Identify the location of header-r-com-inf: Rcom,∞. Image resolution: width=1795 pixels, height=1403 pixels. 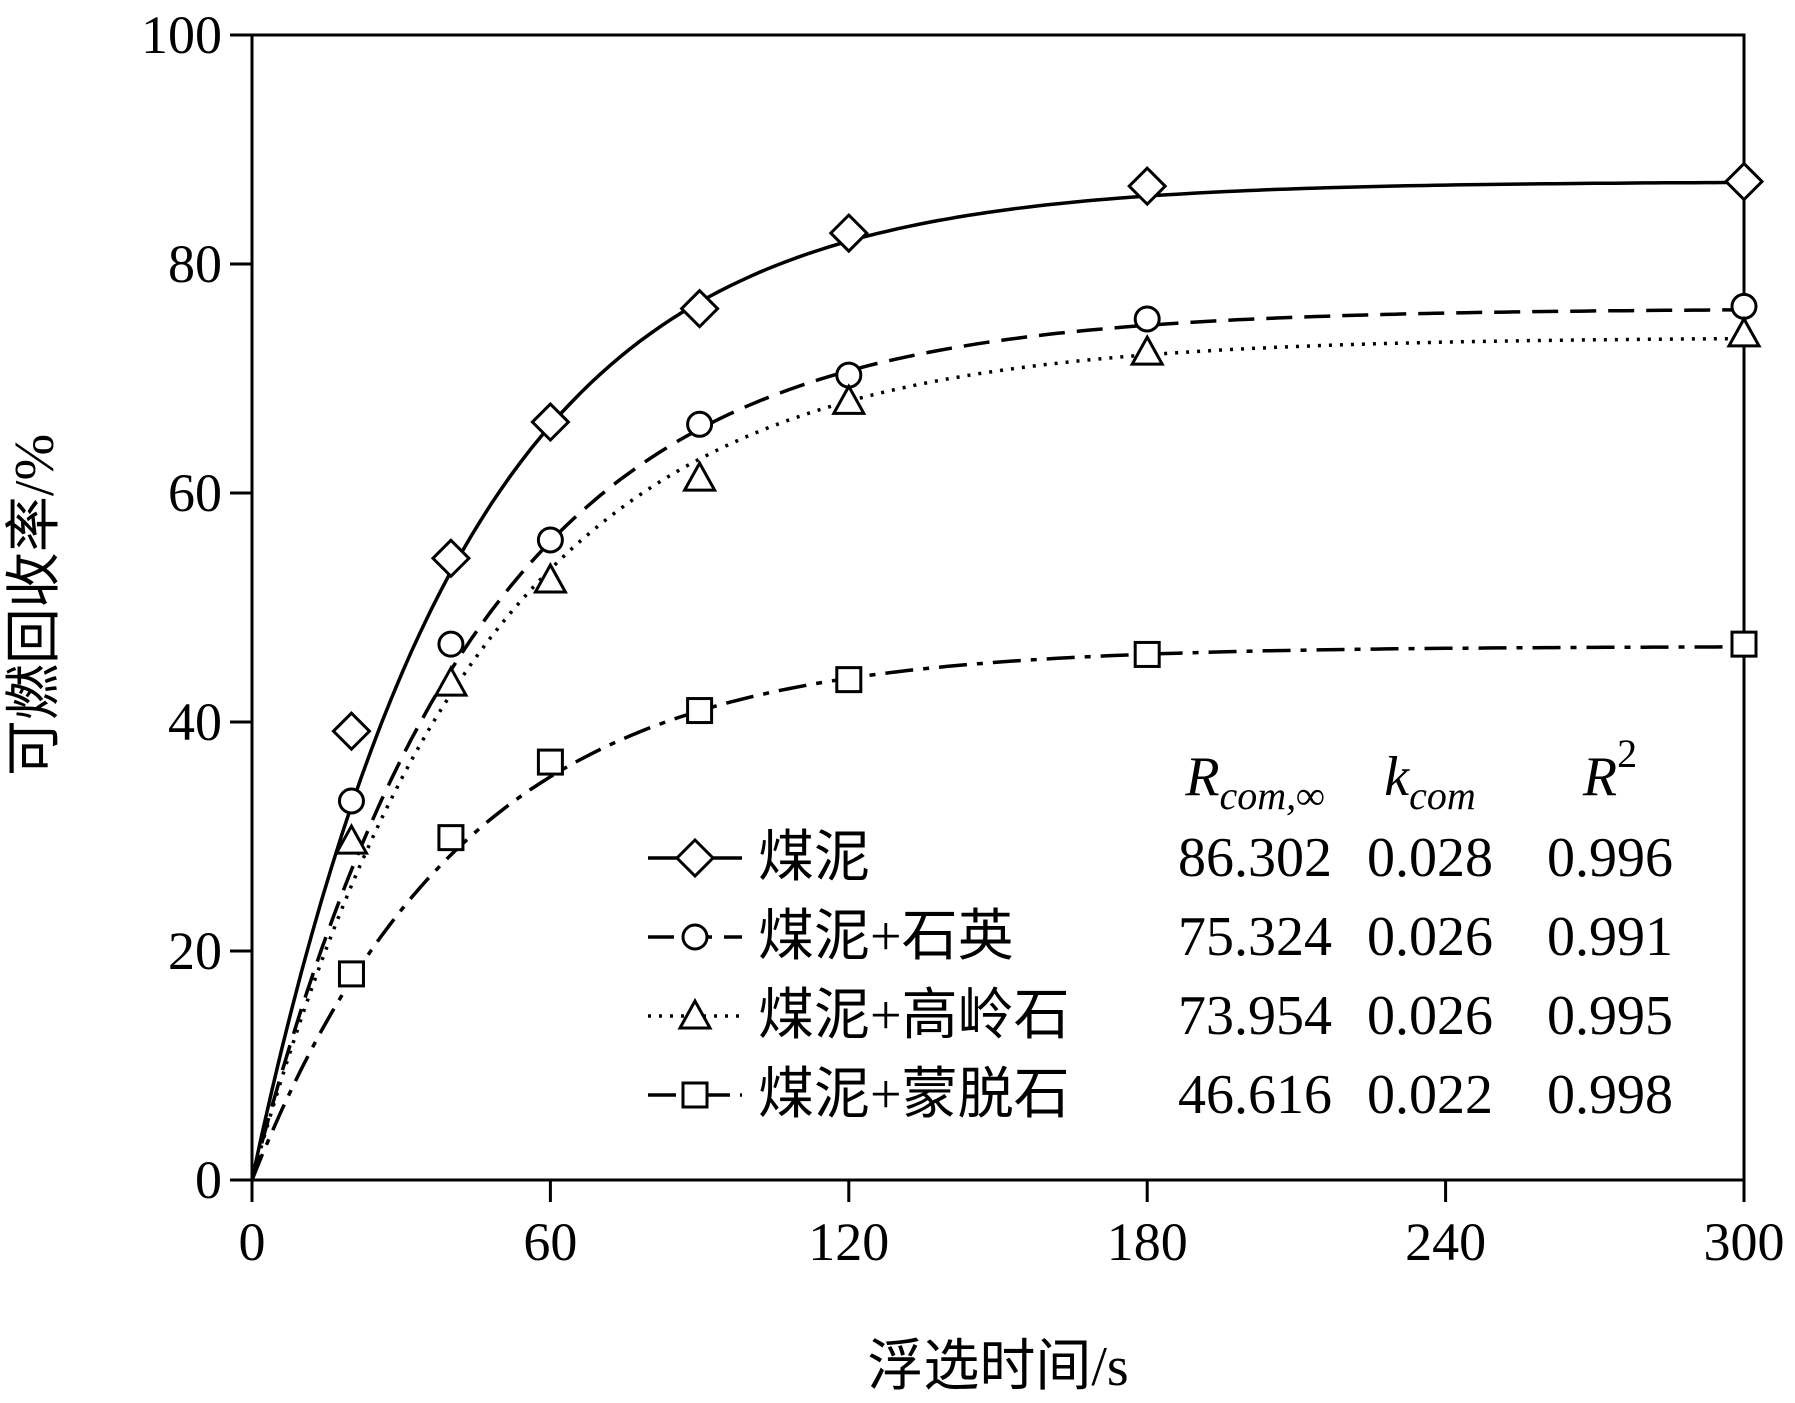
(1254, 782).